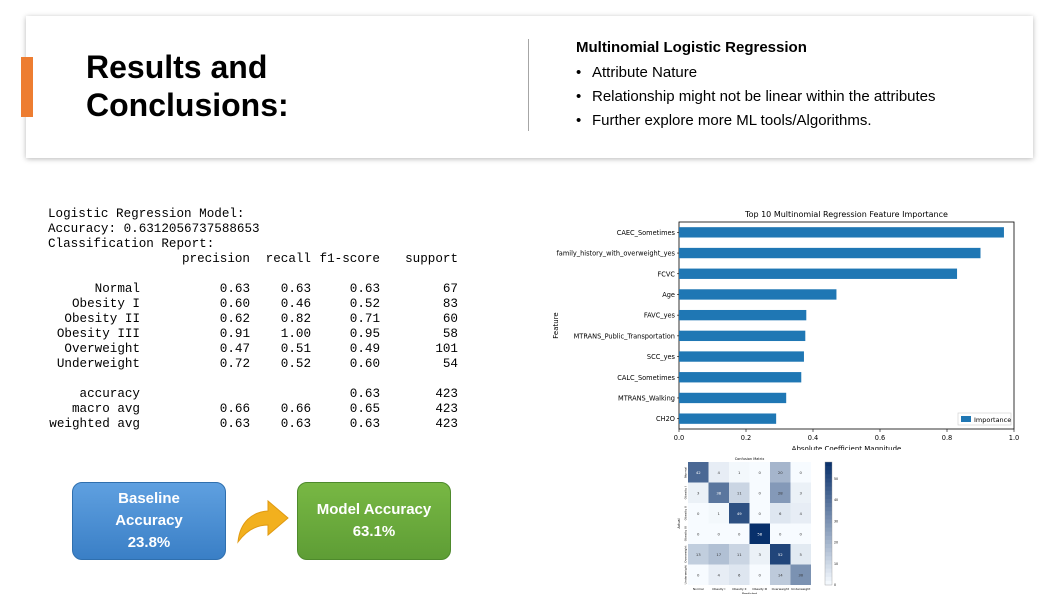  Describe the element at coordinates (234, 364) in the screenshot. I see `report-cell: 0.72` at that location.